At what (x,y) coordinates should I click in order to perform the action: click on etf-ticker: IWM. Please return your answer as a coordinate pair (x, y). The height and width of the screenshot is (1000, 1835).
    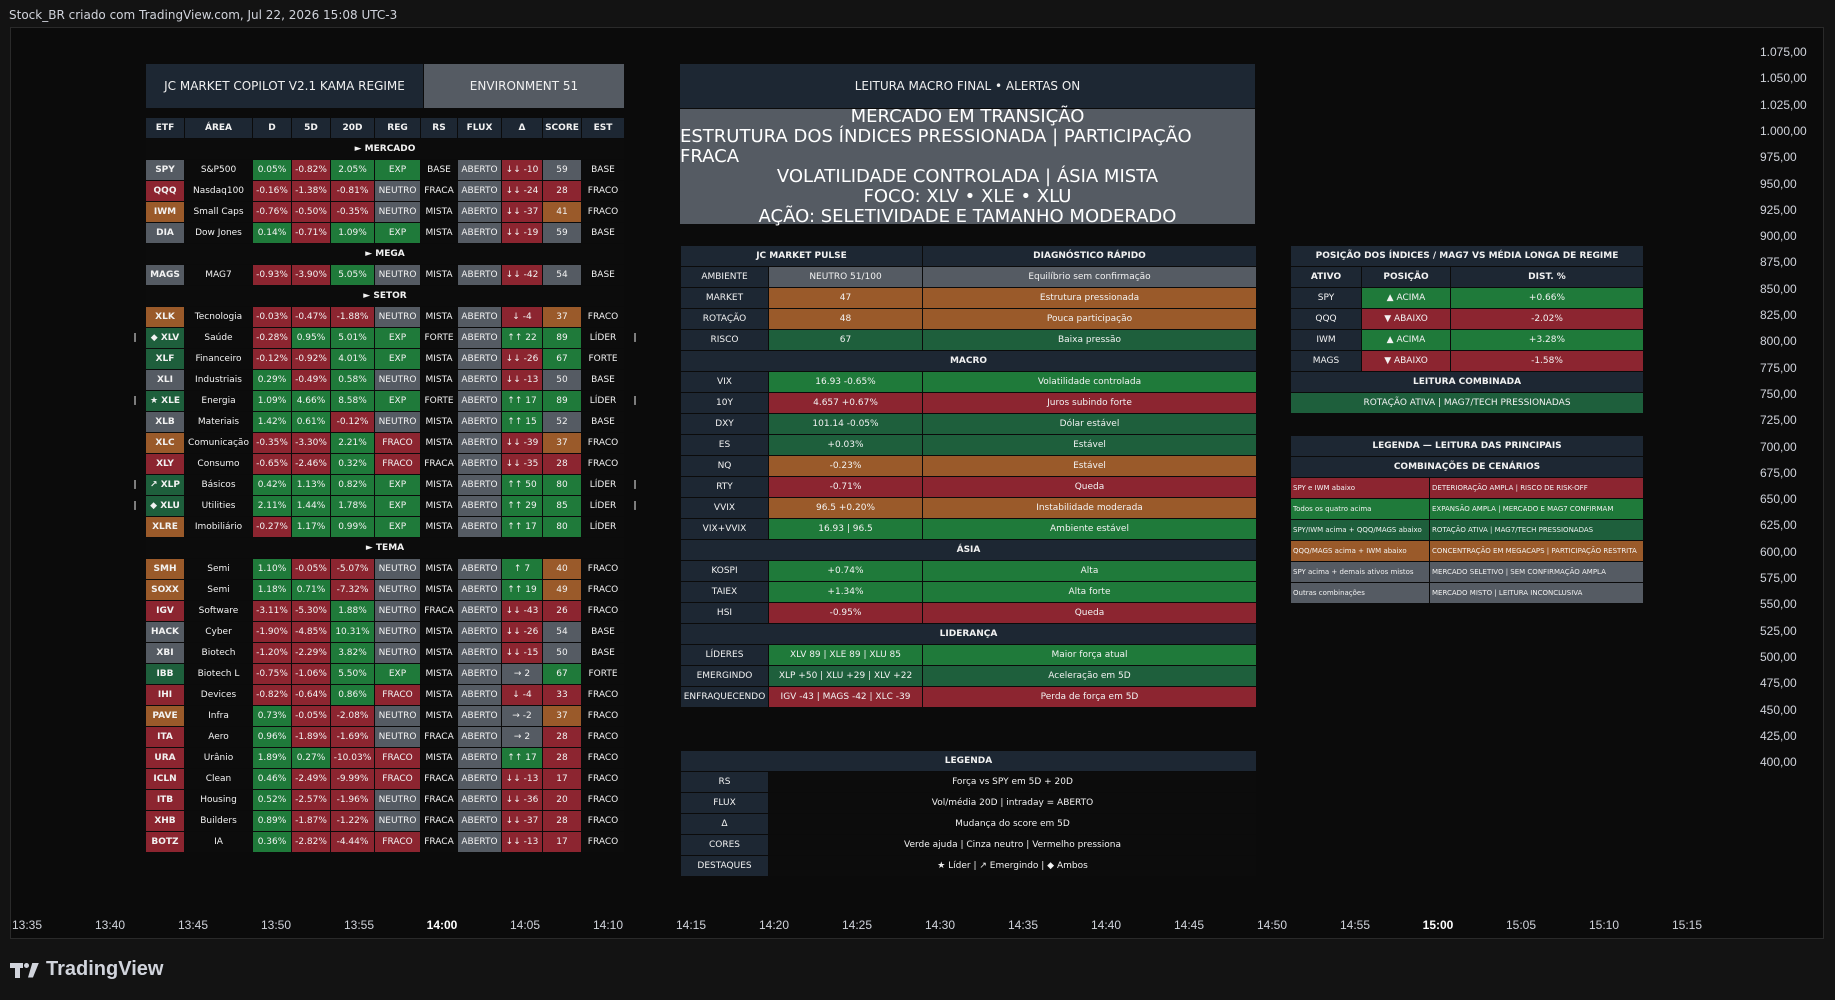
    Looking at the image, I should click on (165, 212).